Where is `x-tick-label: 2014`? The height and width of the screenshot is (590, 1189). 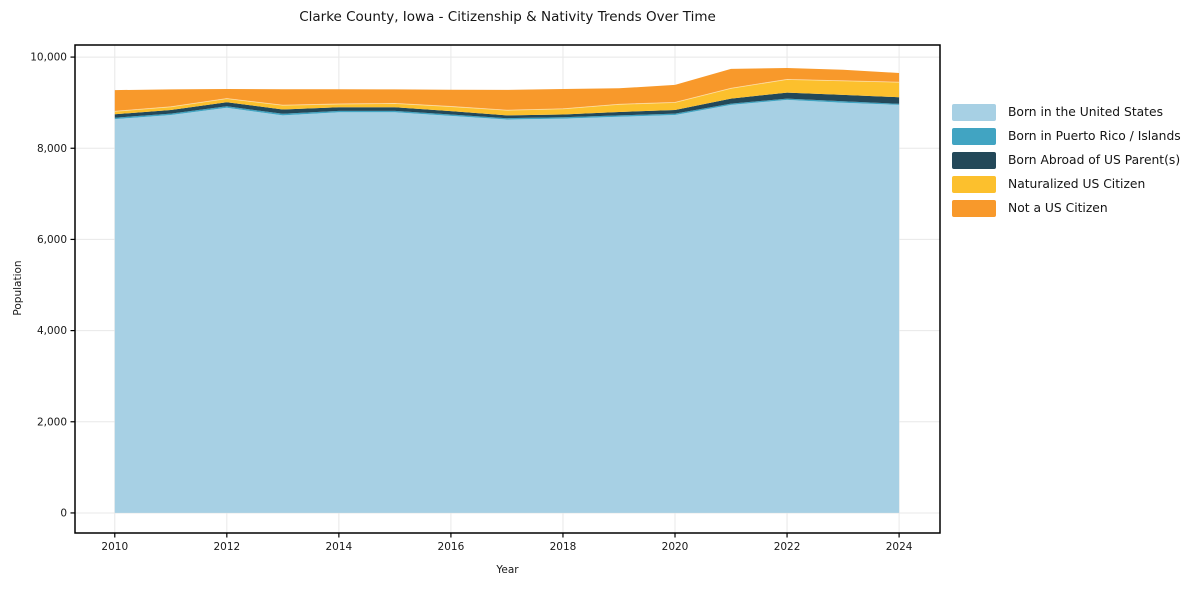 x-tick-label: 2014 is located at coordinates (339, 547).